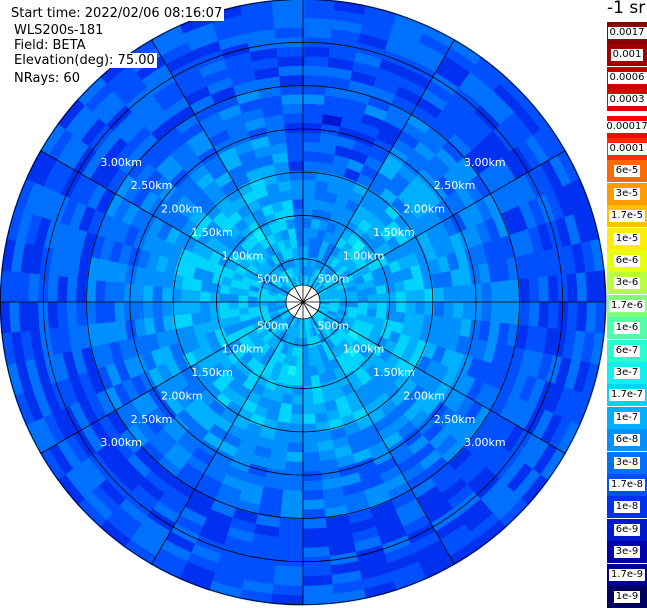 This screenshot has width=647, height=608. What do you see at coordinates (364, 349) in the screenshot?
I see `range-ring-label: 1.00km` at bounding box center [364, 349].